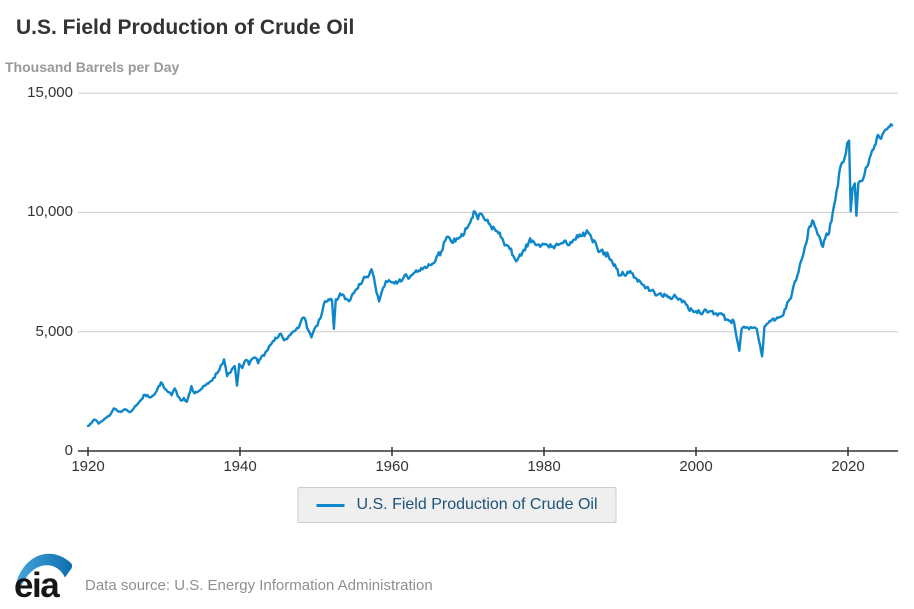 Image resolution: width=914 pixels, height=609 pixels. What do you see at coordinates (544, 466) in the screenshot?
I see `x-tick-label: 1980` at bounding box center [544, 466].